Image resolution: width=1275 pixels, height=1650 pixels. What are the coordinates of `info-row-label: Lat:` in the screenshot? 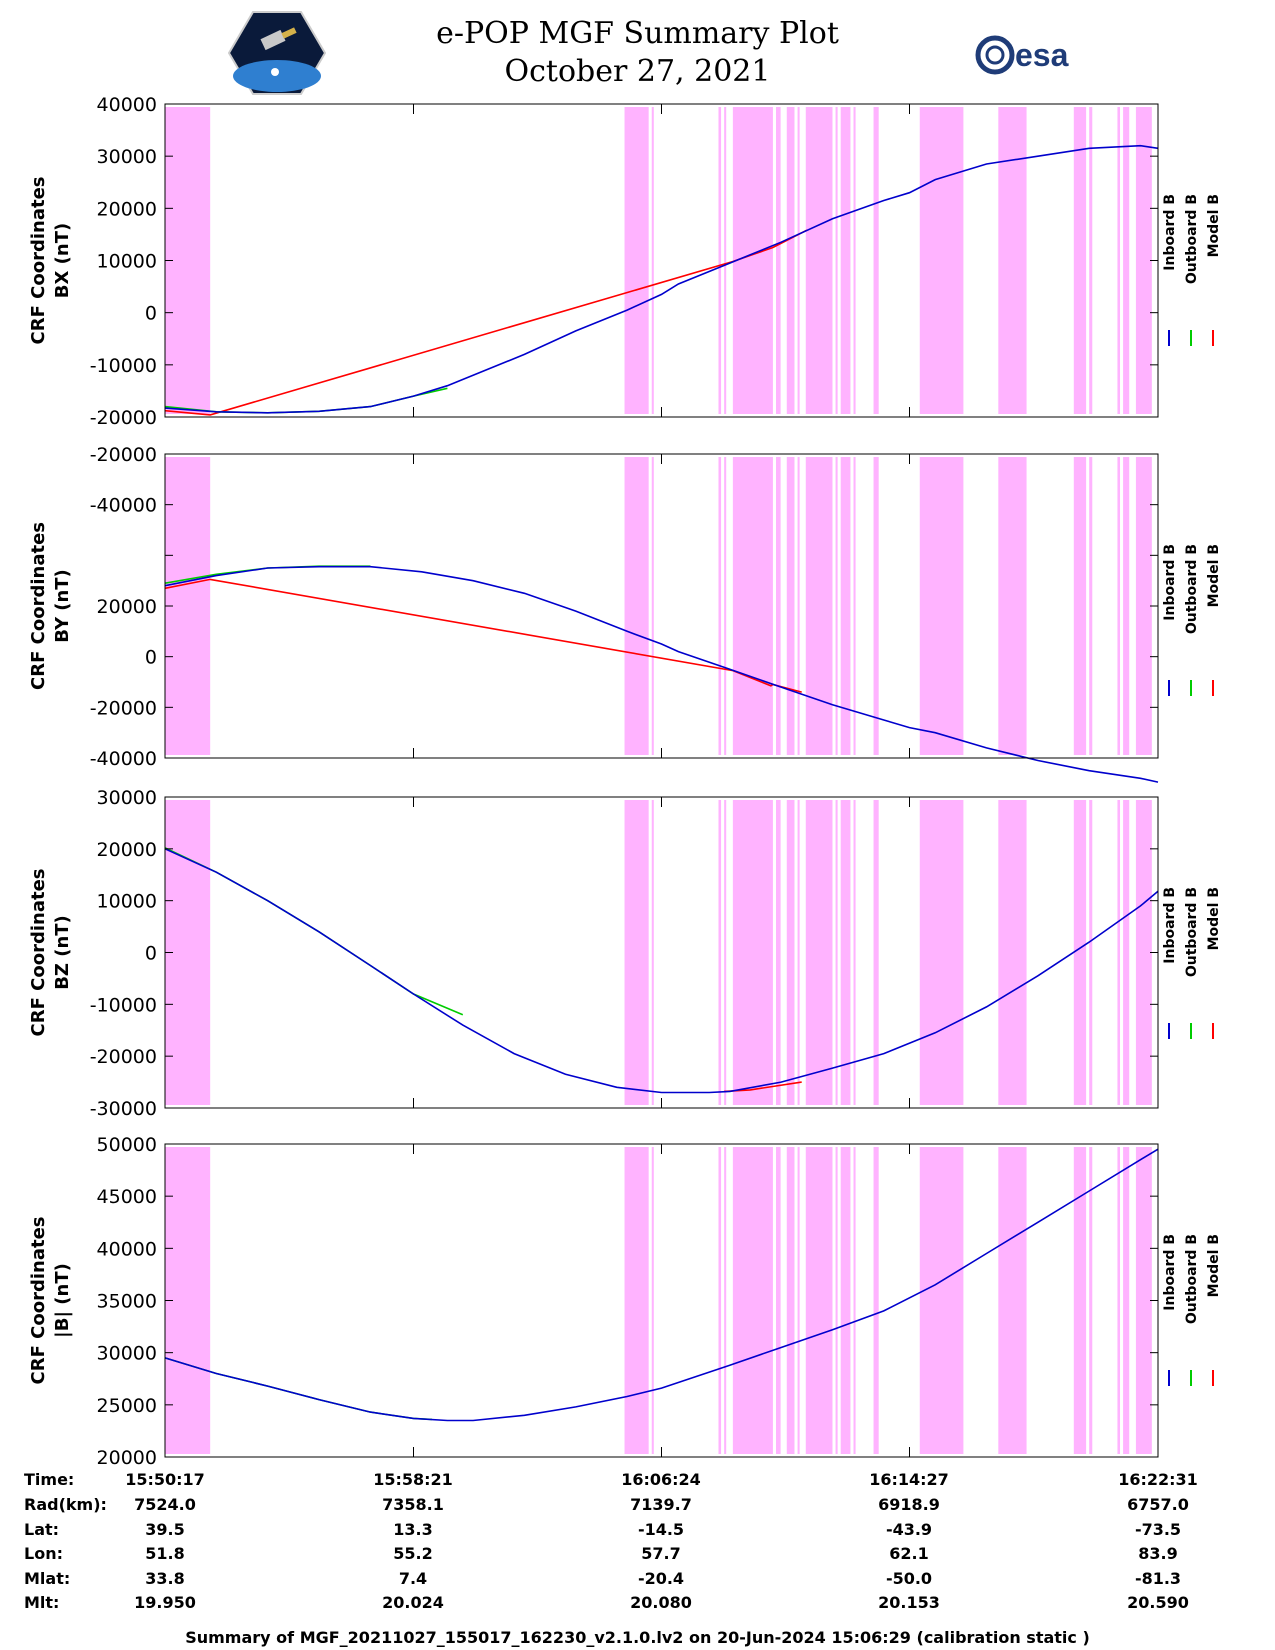 It's located at (42, 1529).